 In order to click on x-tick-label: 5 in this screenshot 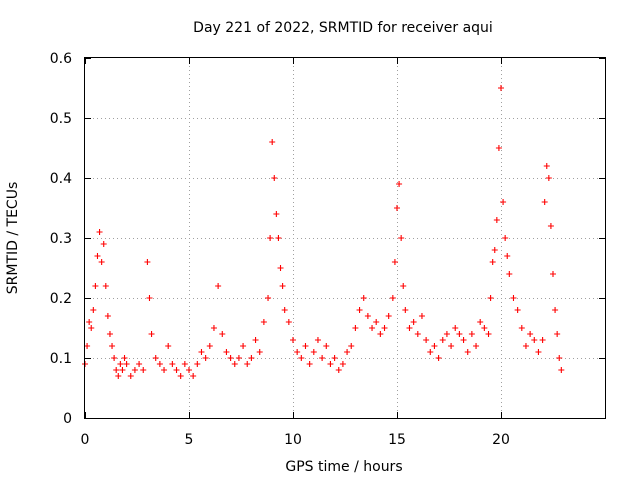, I will do `click(189, 440)`.